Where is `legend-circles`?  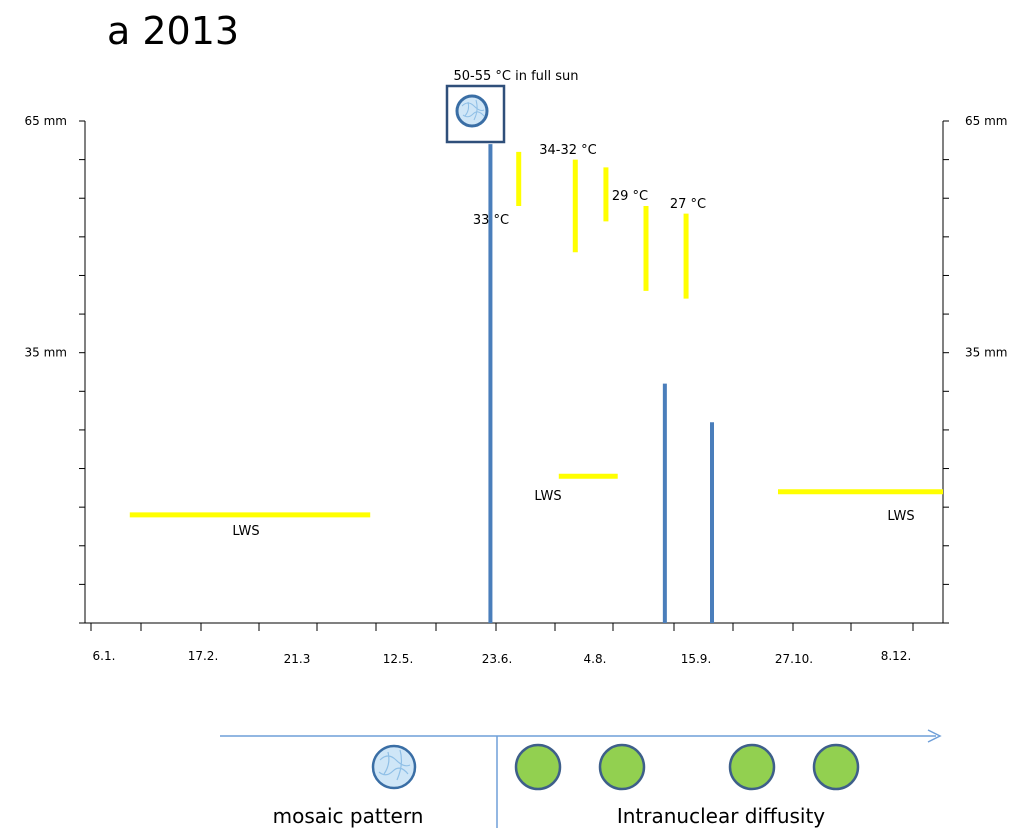 legend-circles is located at coordinates (615, 767).